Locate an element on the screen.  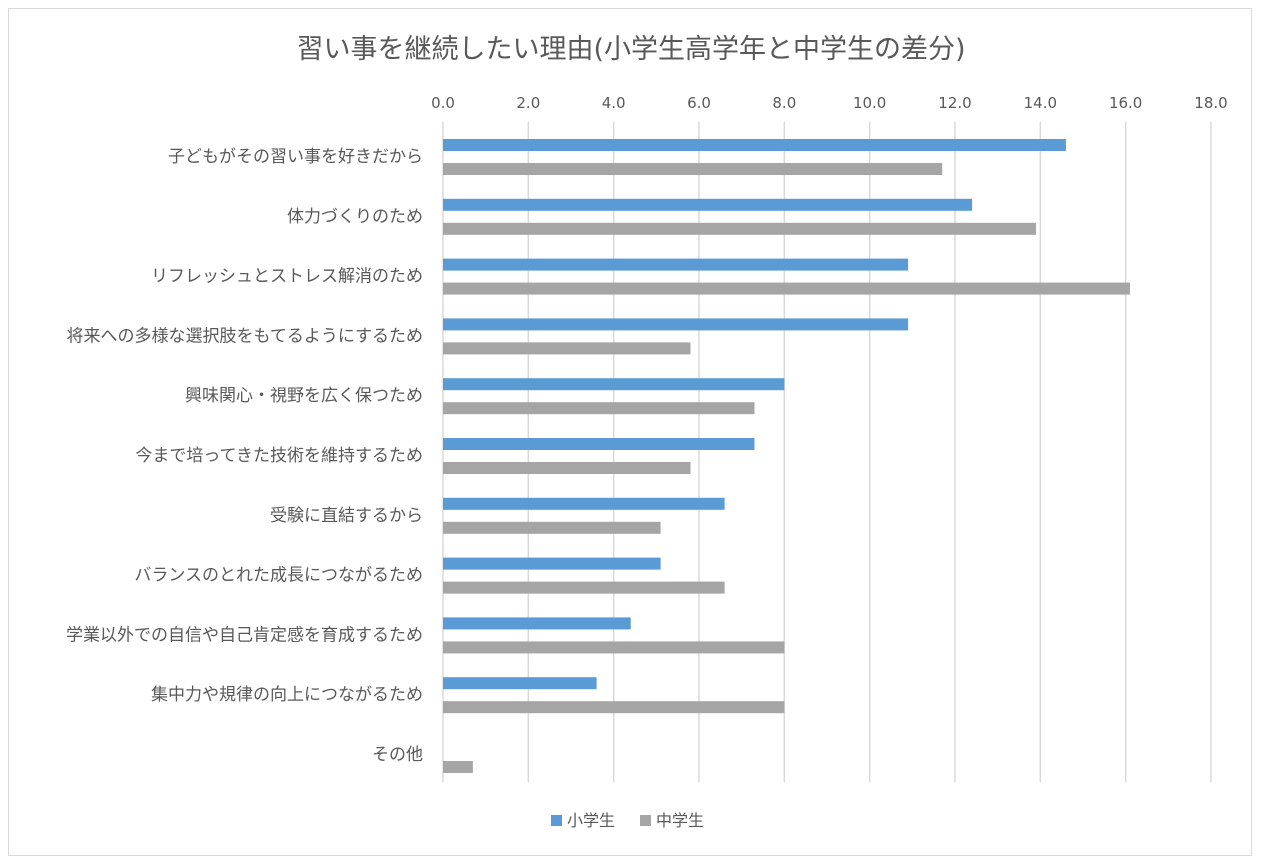
x-tick-label: 12.0 is located at coordinates (954, 103).